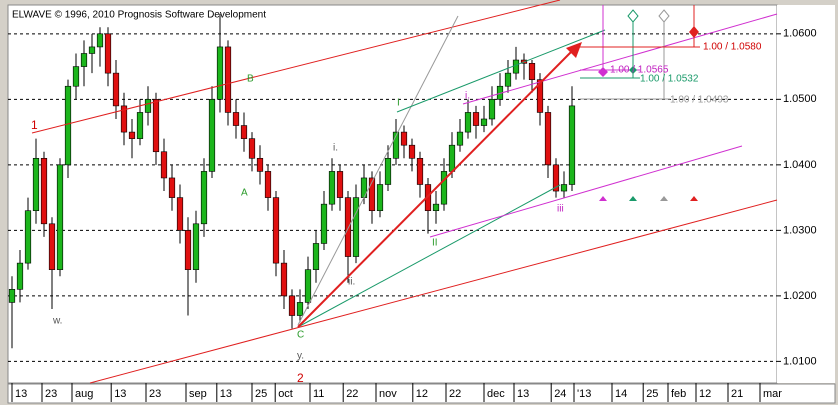  What do you see at coordinates (455, 394) in the screenshot?
I see `x-tick-label: 22` at bounding box center [455, 394].